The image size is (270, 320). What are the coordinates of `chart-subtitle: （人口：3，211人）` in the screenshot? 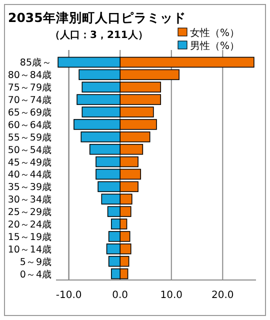 It's located at (99, 35).